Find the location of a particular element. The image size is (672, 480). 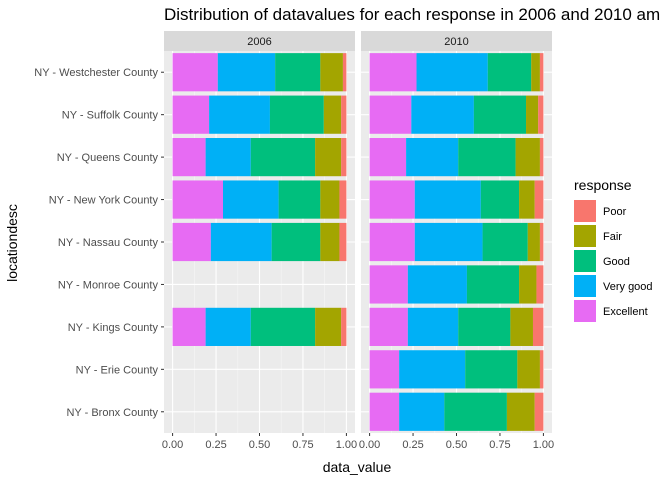

x-tick-label: 0.75 is located at coordinates (499, 445).